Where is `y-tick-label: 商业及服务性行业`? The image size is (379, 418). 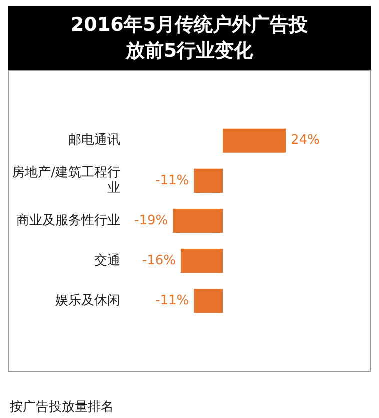 y-tick-label: 商业及服务性行业 is located at coordinates (68, 220).